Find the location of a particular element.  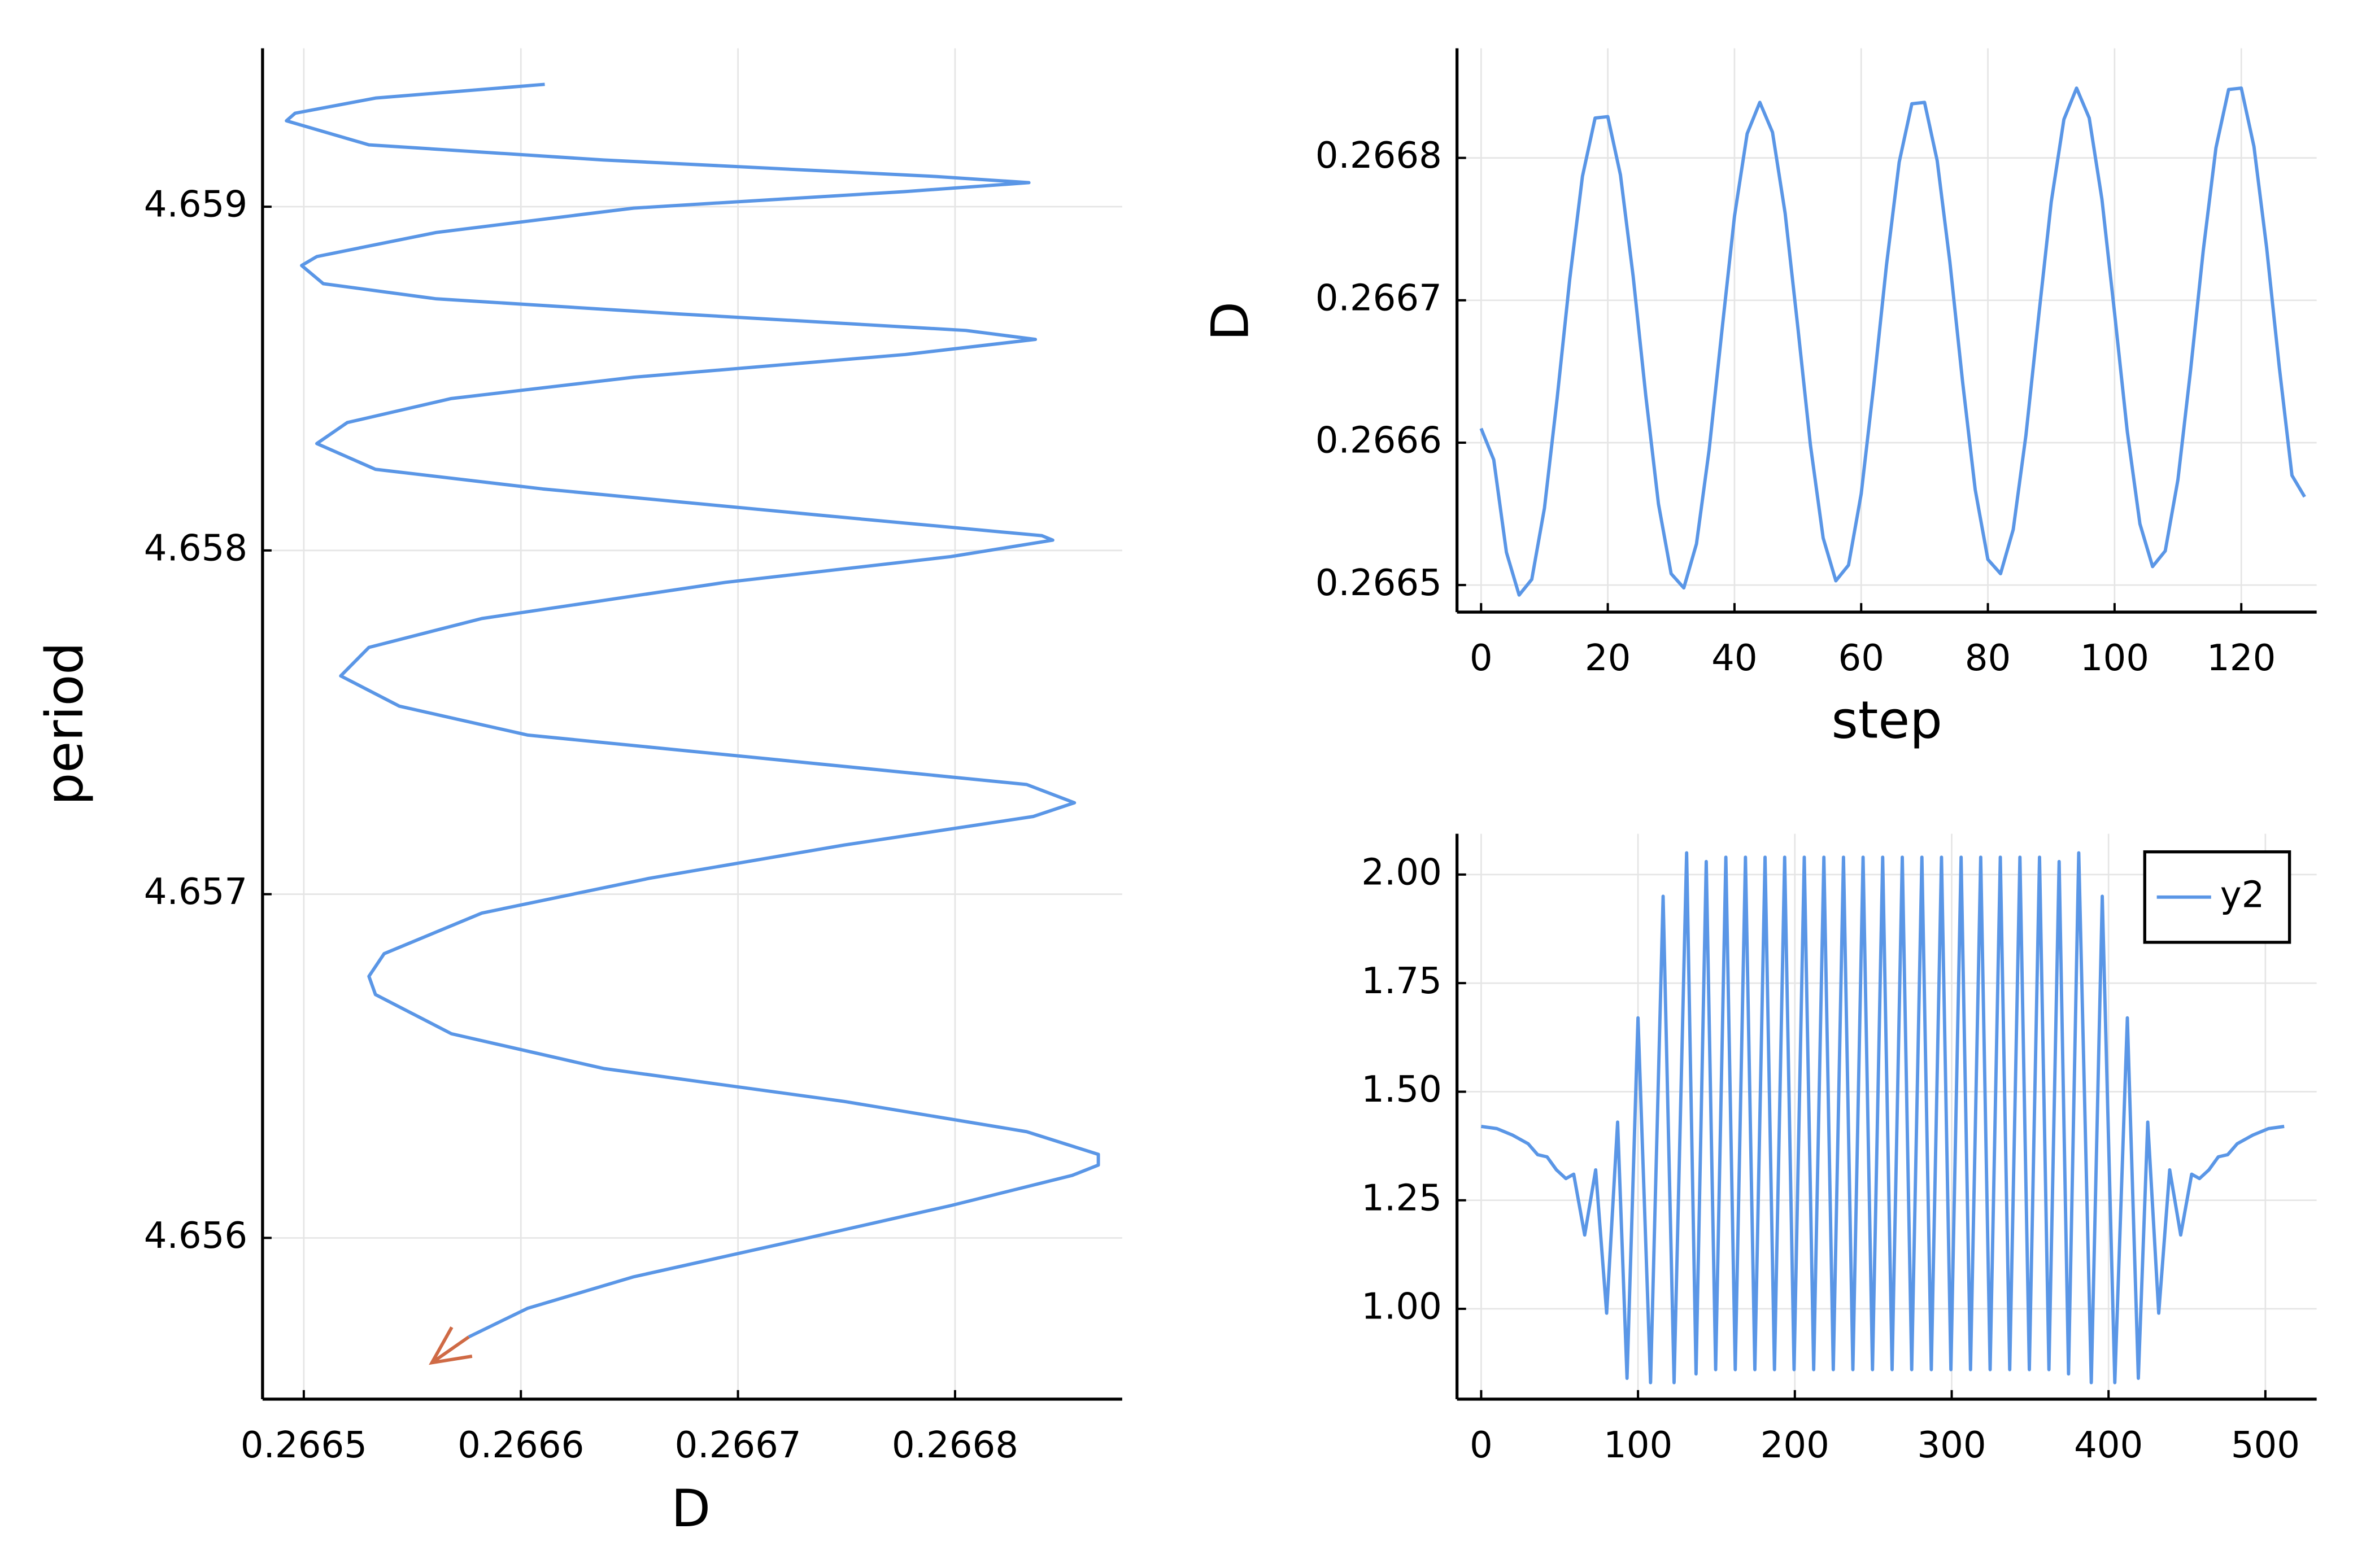

x-tick-label: 300 is located at coordinates (1951, 1445).